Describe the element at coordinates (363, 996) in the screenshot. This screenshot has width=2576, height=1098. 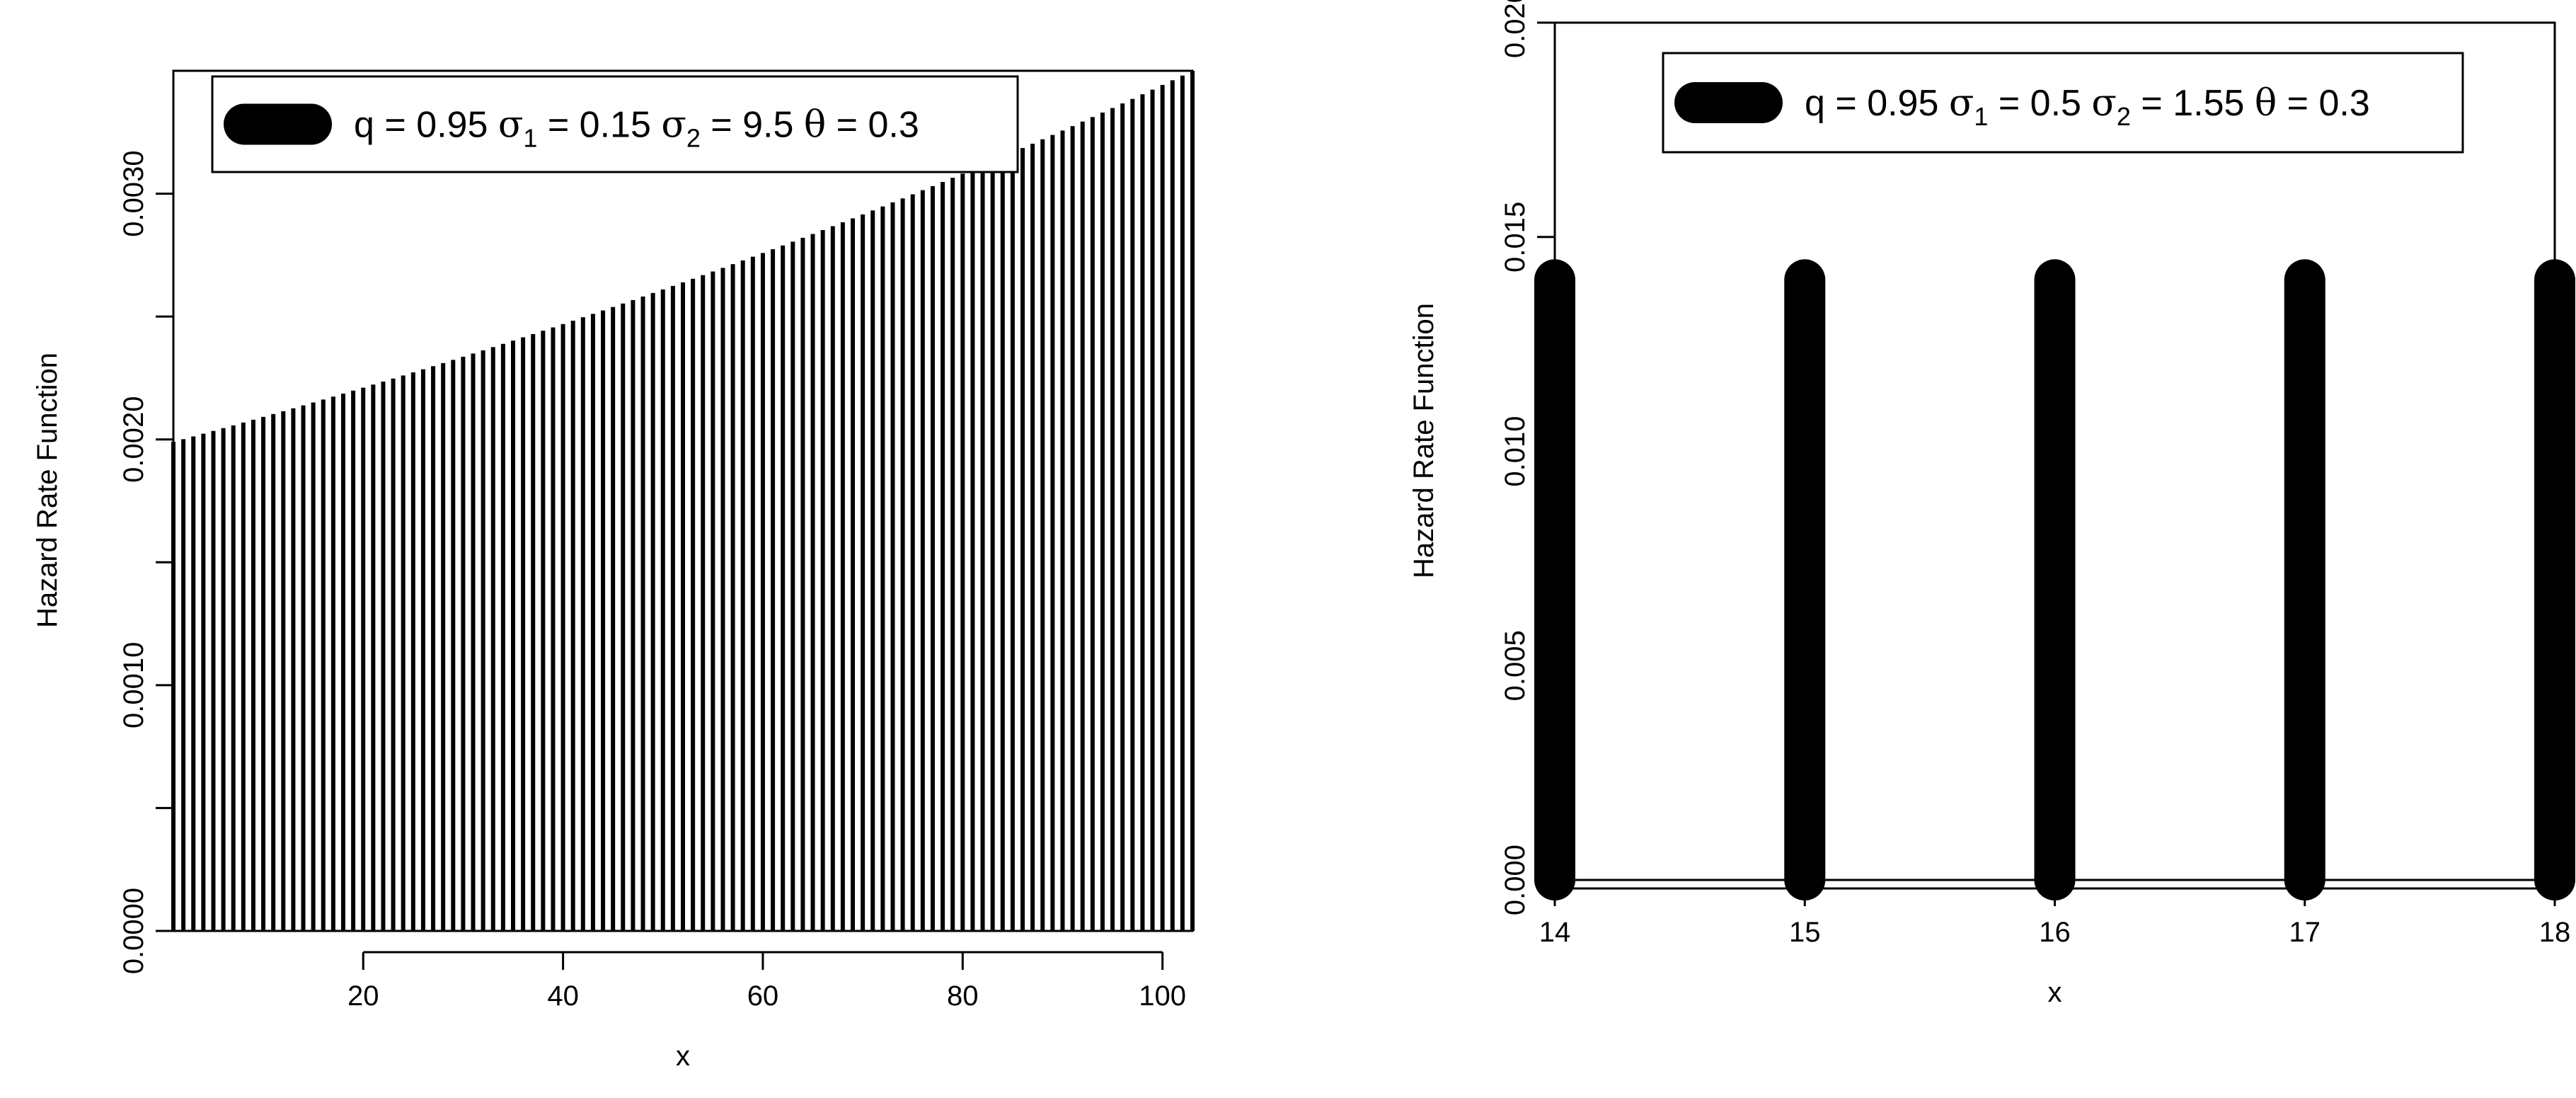
I see `x-tick-label: 20` at that location.